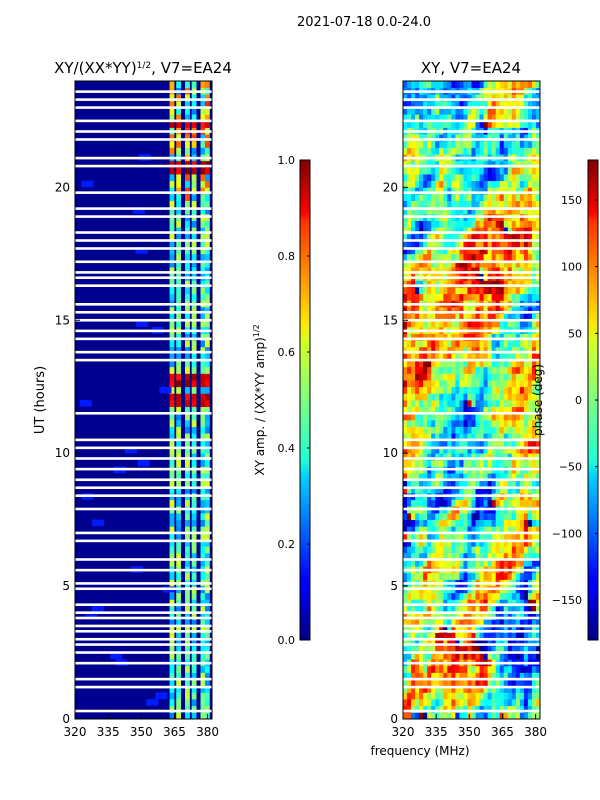 This screenshot has width=600, height=800. I want to click on amplitude-colorbar, so click(305, 400).